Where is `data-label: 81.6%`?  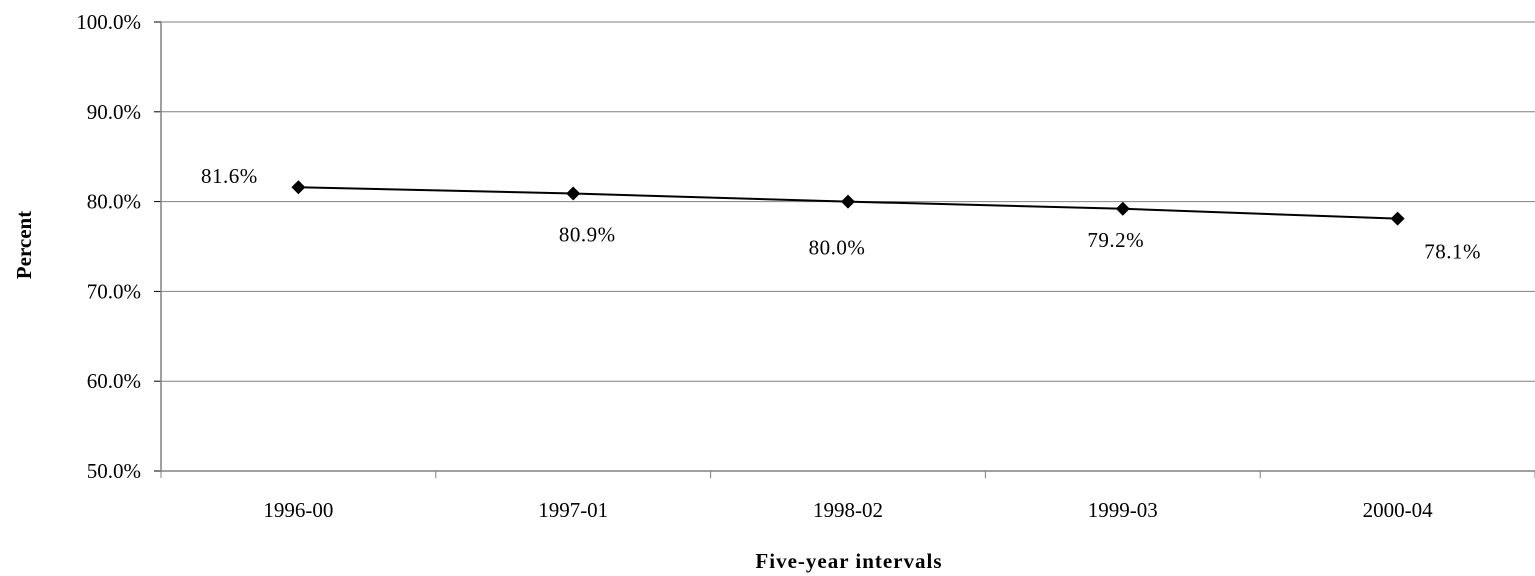
data-label: 81.6% is located at coordinates (229, 176).